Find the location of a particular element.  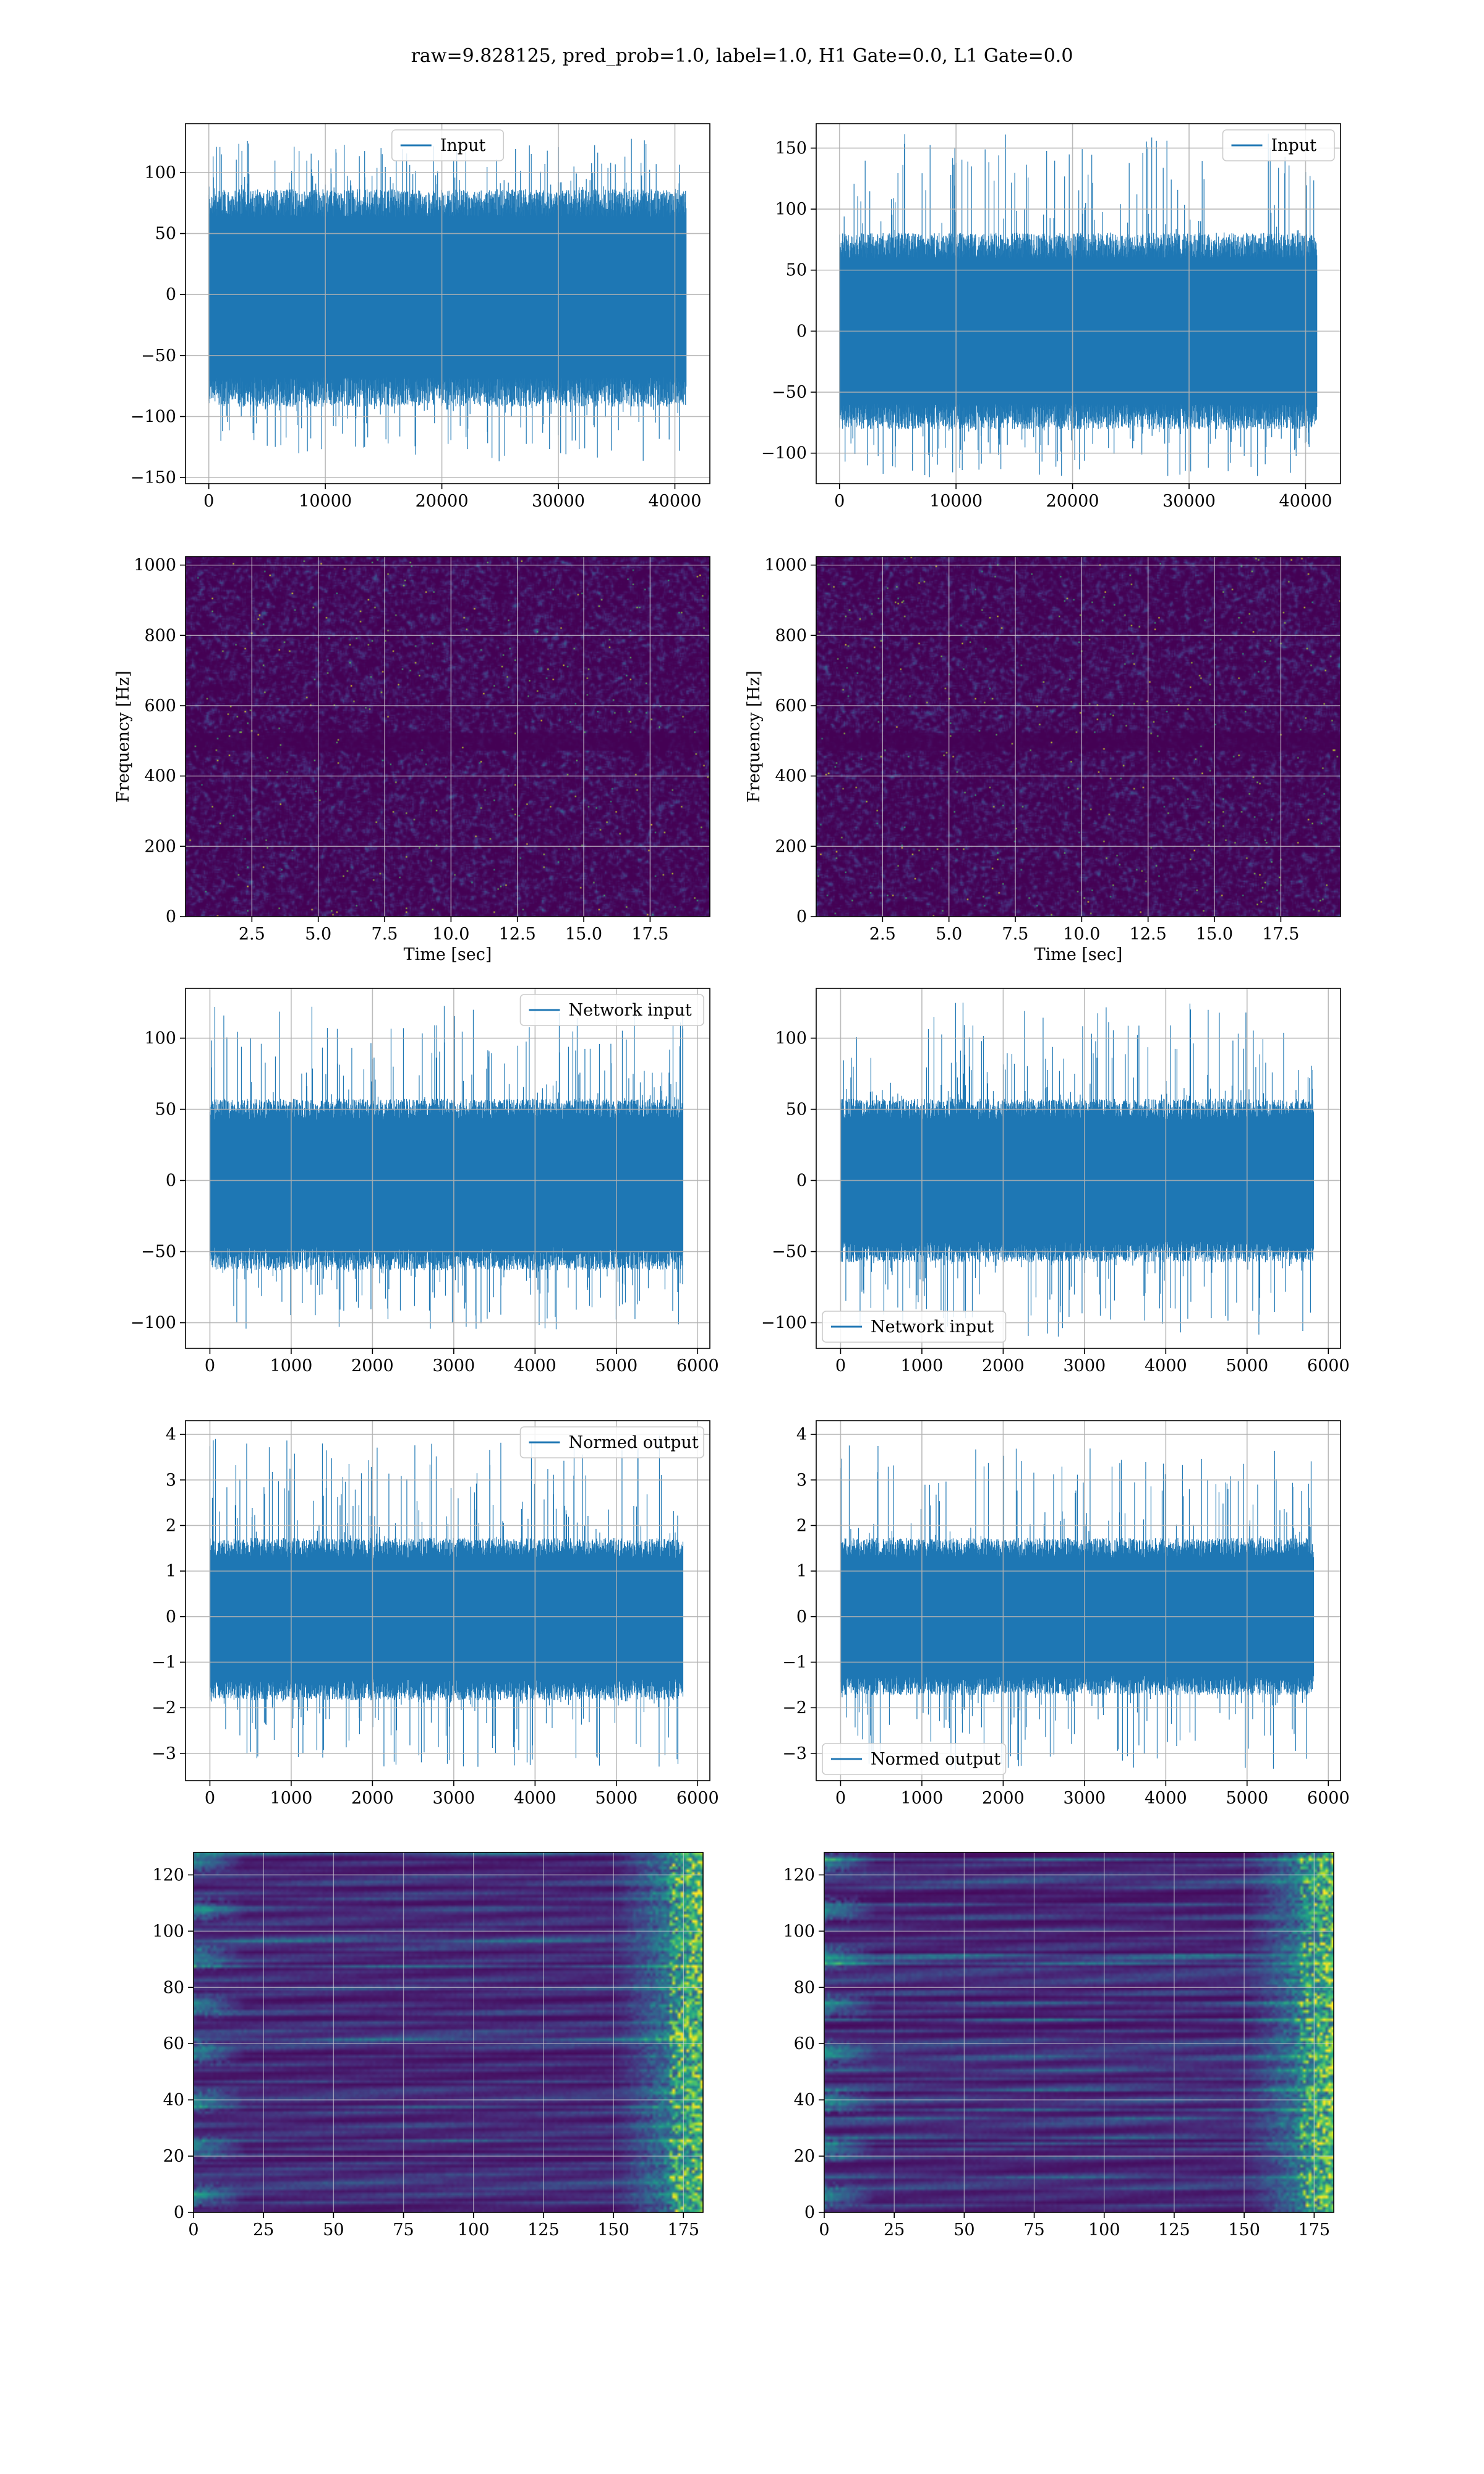

legend-label: Input is located at coordinates (463, 145).